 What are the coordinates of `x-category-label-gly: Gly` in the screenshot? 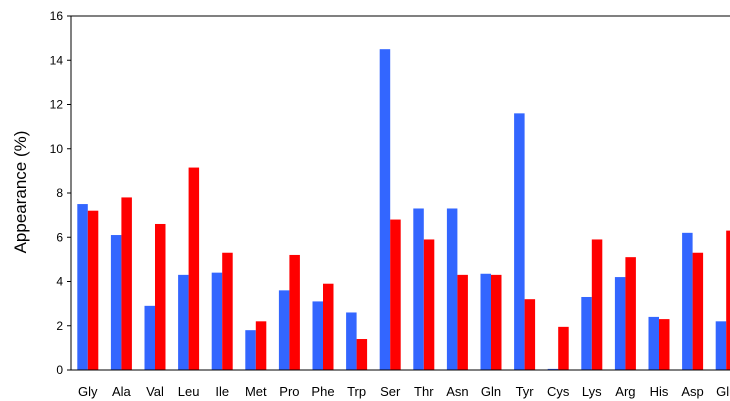 It's located at (88, 391).